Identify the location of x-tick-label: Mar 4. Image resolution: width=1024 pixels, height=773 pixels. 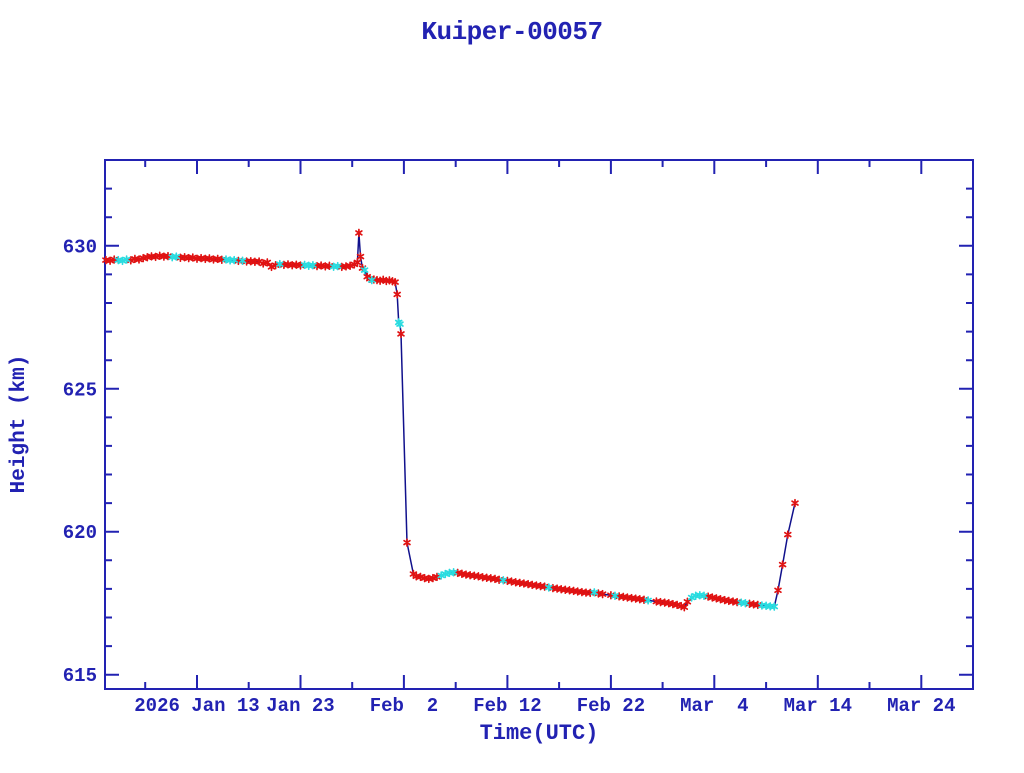
(714, 706).